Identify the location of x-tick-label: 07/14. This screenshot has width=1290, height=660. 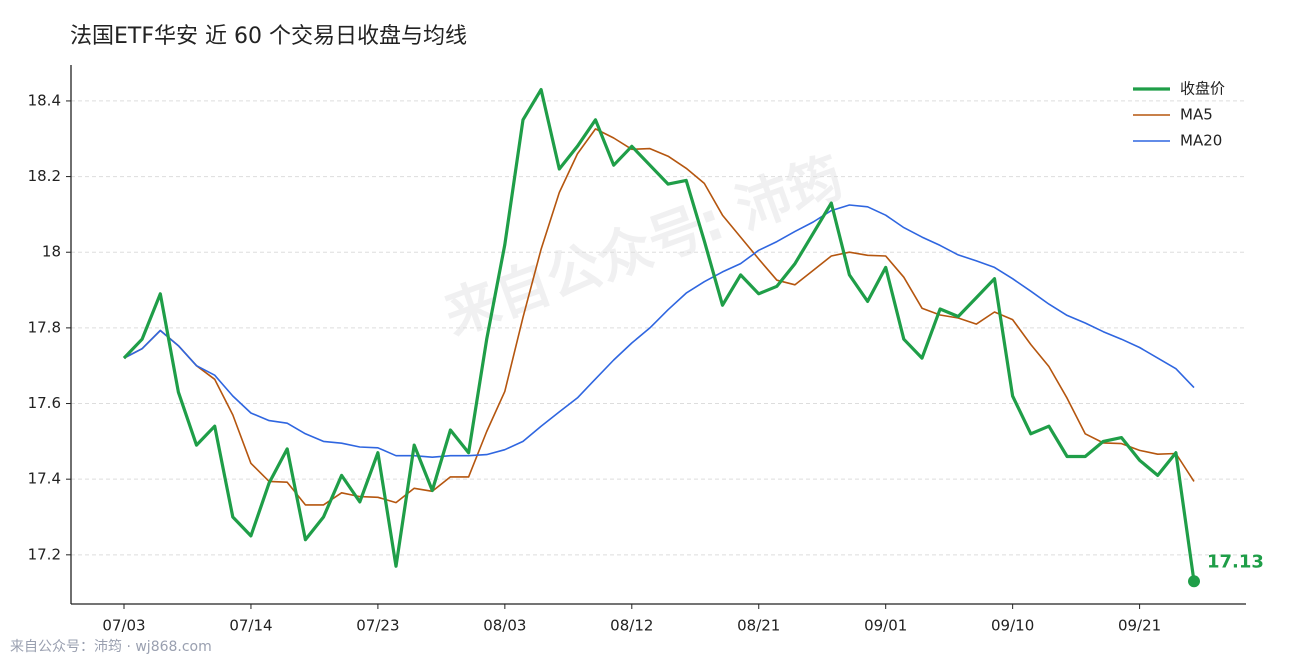
(250, 626).